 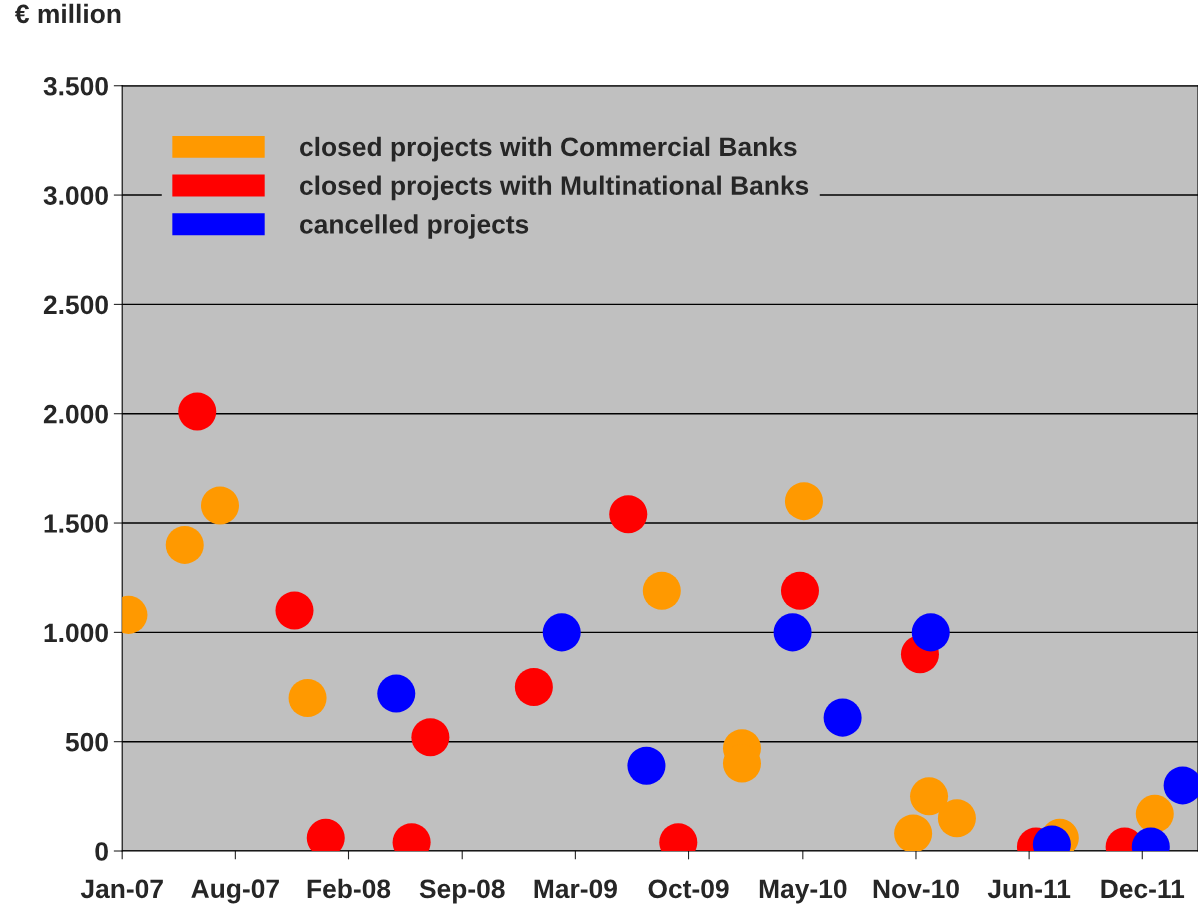 What do you see at coordinates (101, 851) in the screenshot?
I see `y-tick-label: 0` at bounding box center [101, 851].